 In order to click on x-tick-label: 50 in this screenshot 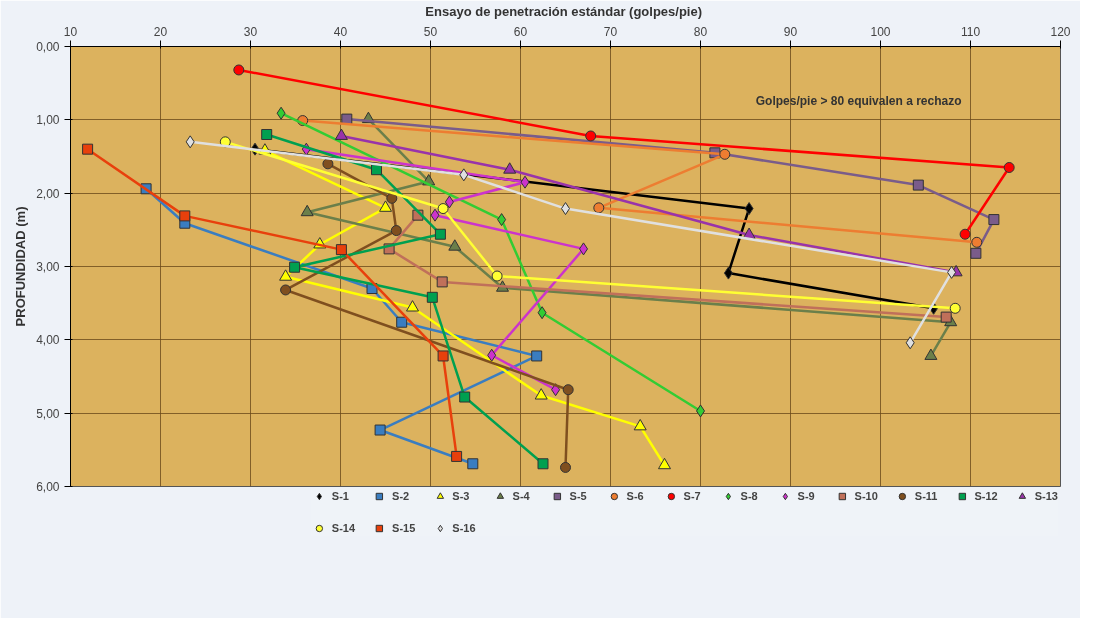, I will do `click(430, 31)`.